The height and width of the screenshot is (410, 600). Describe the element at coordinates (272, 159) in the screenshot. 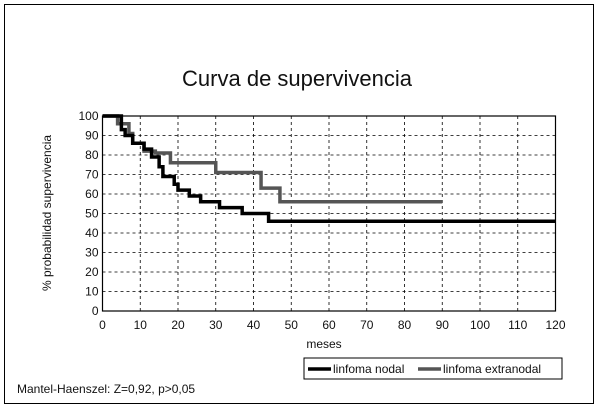

I see `series-line-linfoma-extranodal` at that location.